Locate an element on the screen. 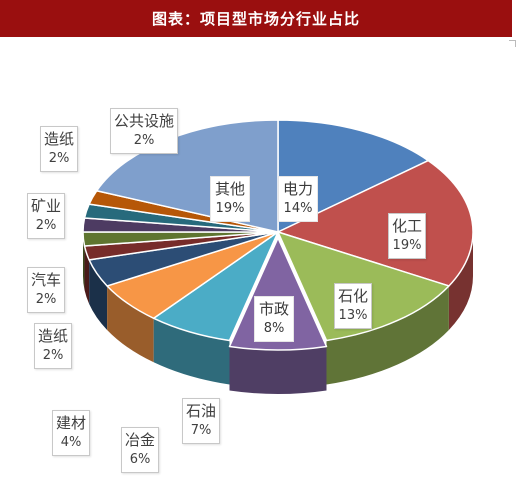 This screenshot has width=520, height=481. slice-label-name: 公共设施 is located at coordinates (144, 121).